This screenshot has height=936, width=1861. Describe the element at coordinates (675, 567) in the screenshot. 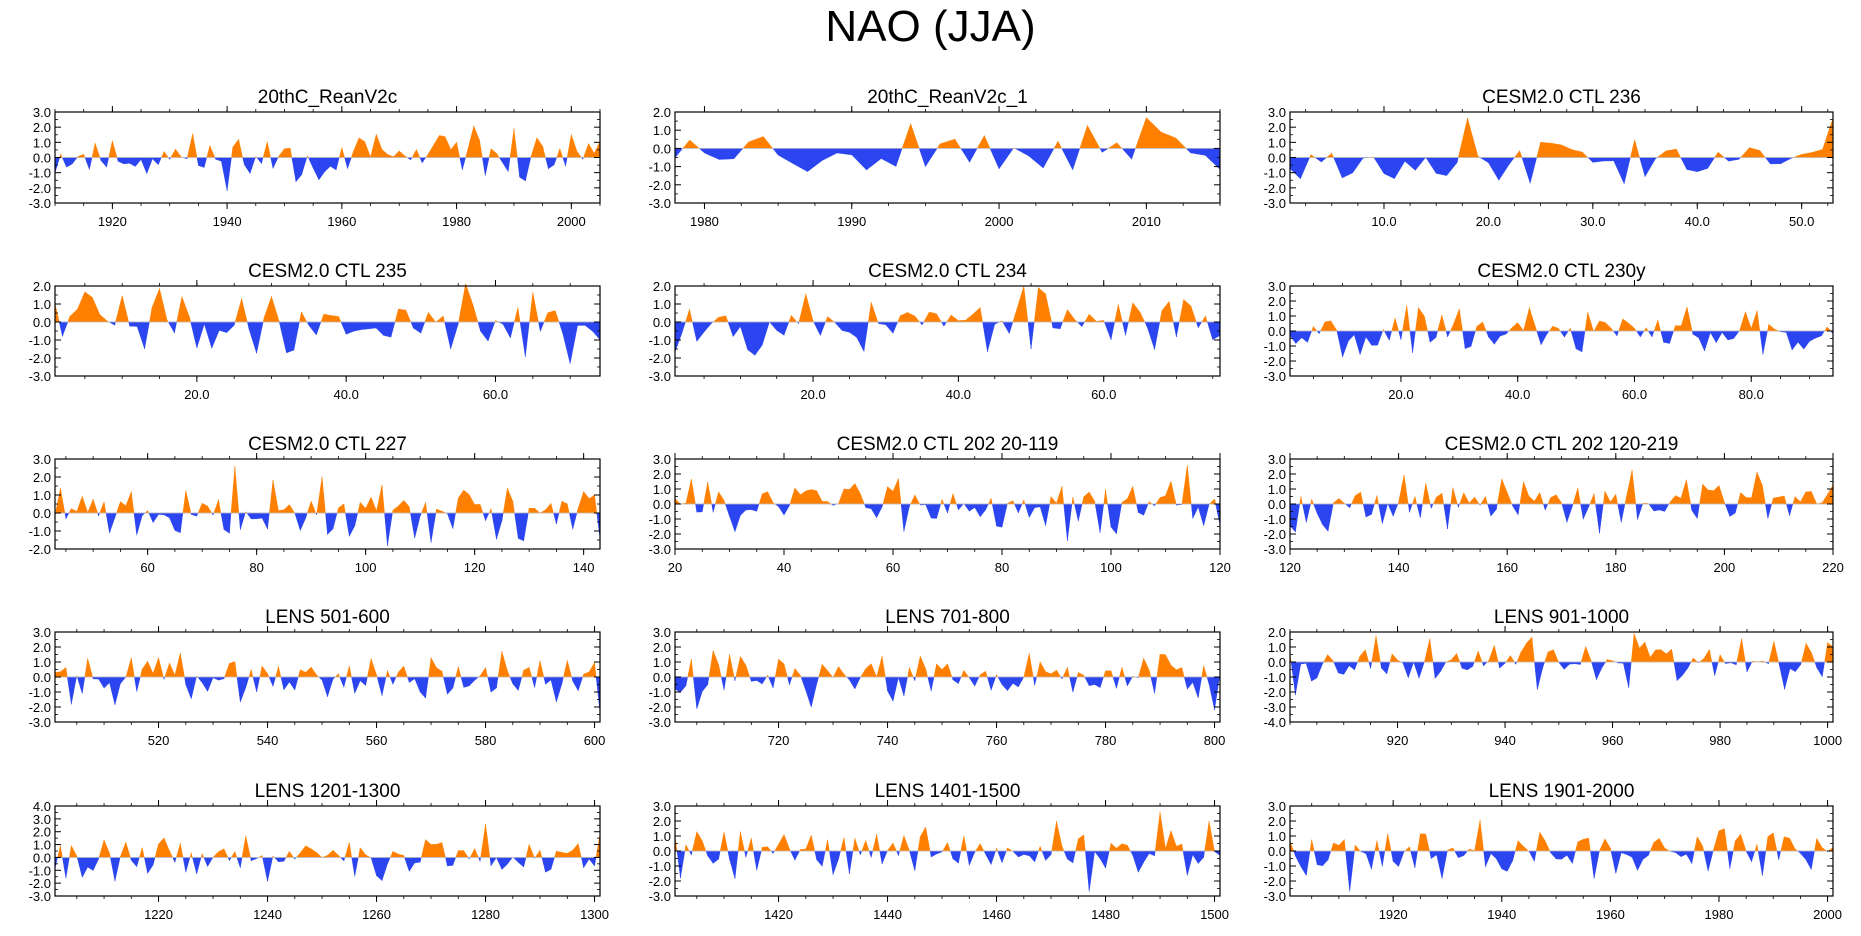

I see `x-tick-label: 20` at that location.